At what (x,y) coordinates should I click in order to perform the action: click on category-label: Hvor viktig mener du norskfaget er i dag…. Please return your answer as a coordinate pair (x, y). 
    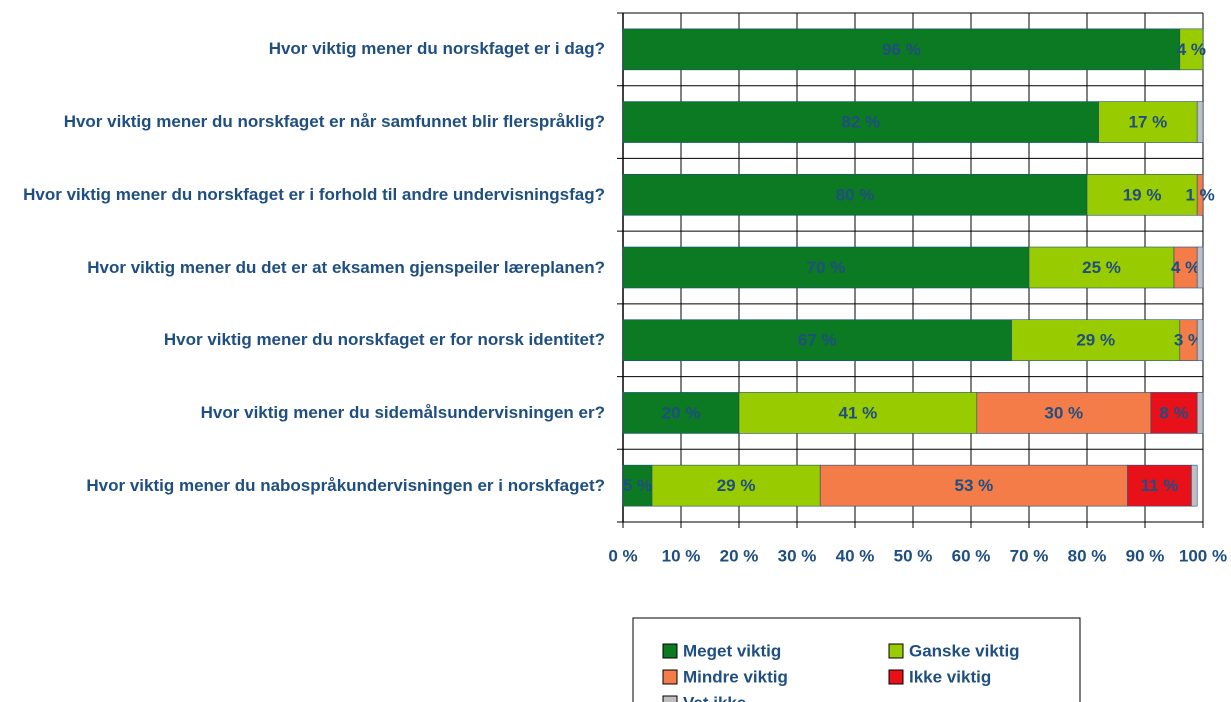
    Looking at the image, I should click on (302, 49).